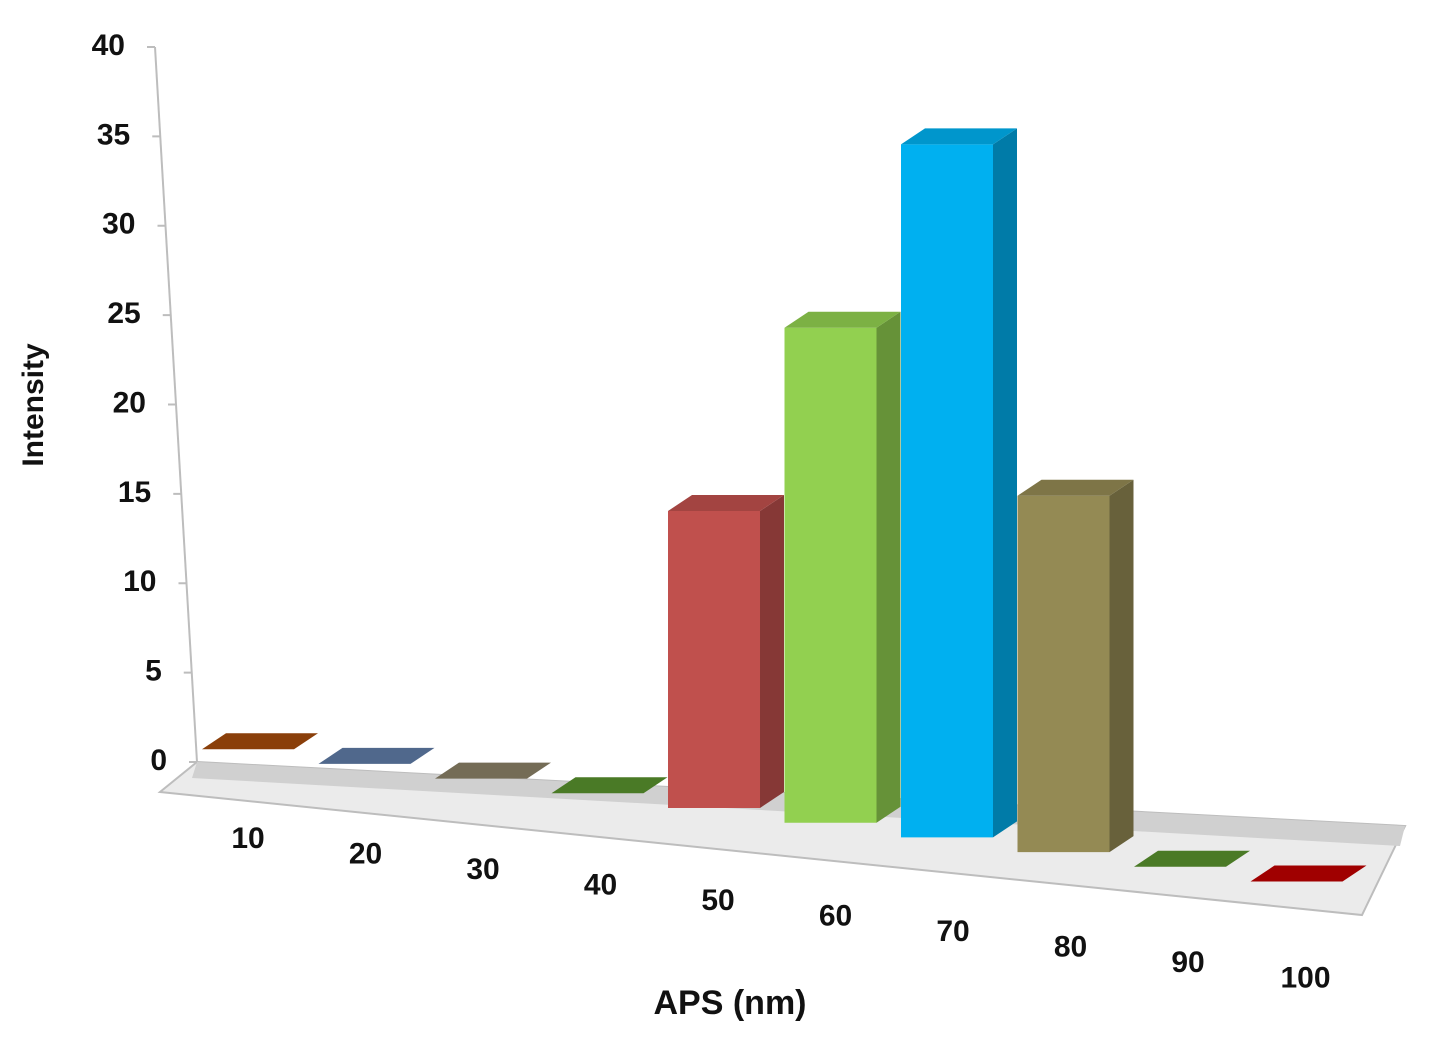  What do you see at coordinates (482, 869) in the screenshot?
I see `x-tick-label: 30` at bounding box center [482, 869].